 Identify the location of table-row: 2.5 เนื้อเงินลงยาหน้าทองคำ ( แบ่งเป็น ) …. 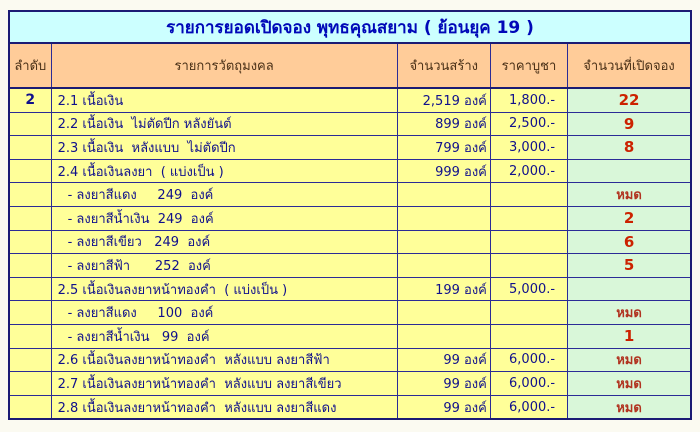
(350, 289).